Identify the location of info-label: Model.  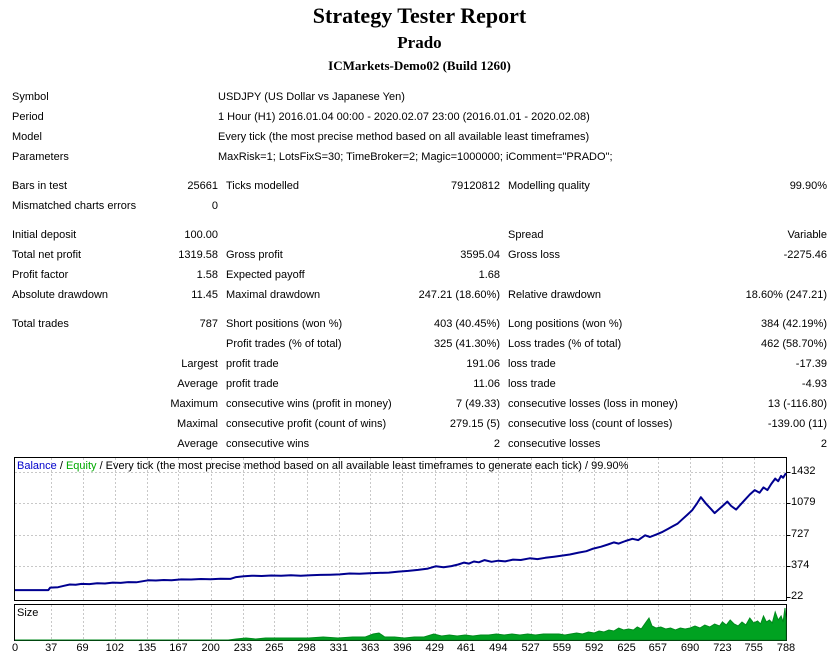
(27, 137).